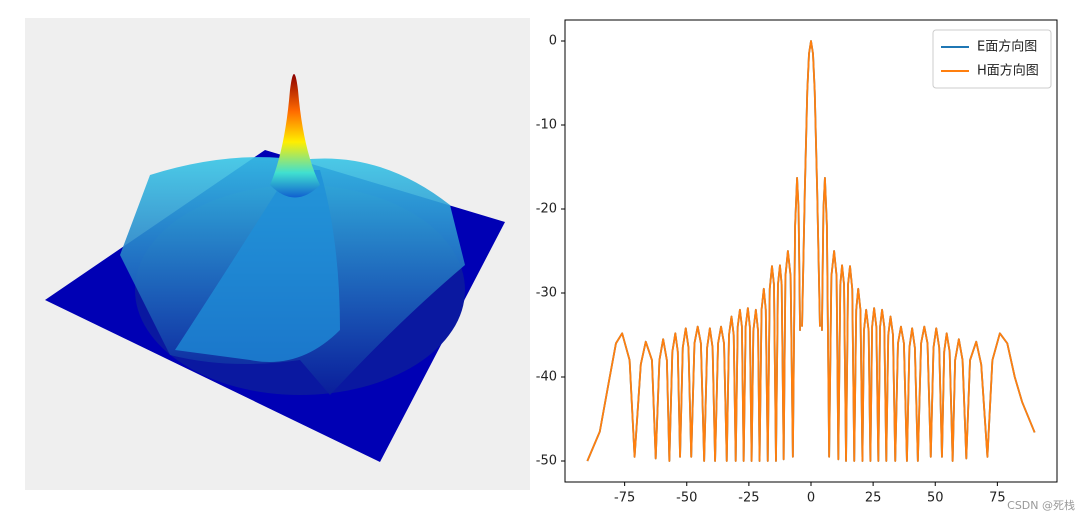 This screenshot has height=521, width=1090. Describe the element at coordinates (686, 498) in the screenshot. I see `x-tick-label: -50` at that location.